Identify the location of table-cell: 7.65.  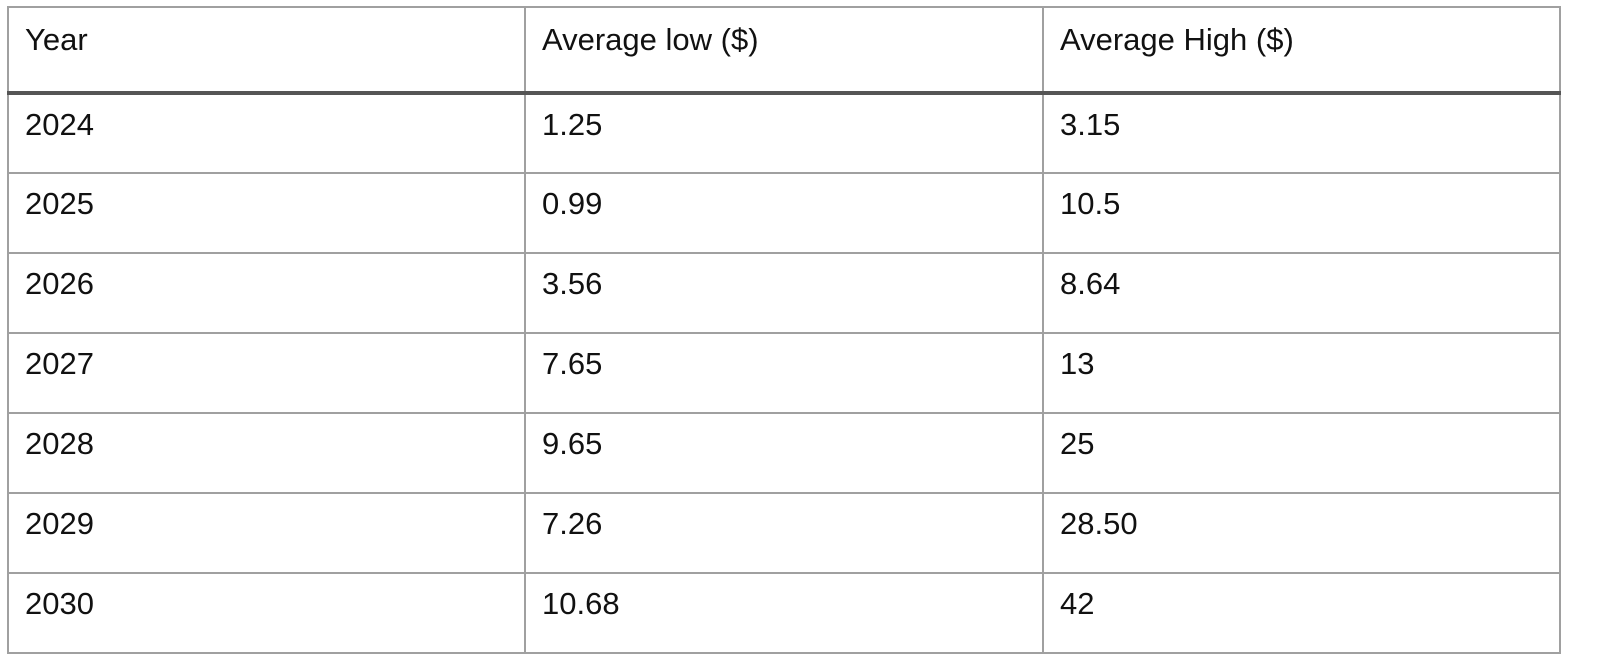
(784, 373).